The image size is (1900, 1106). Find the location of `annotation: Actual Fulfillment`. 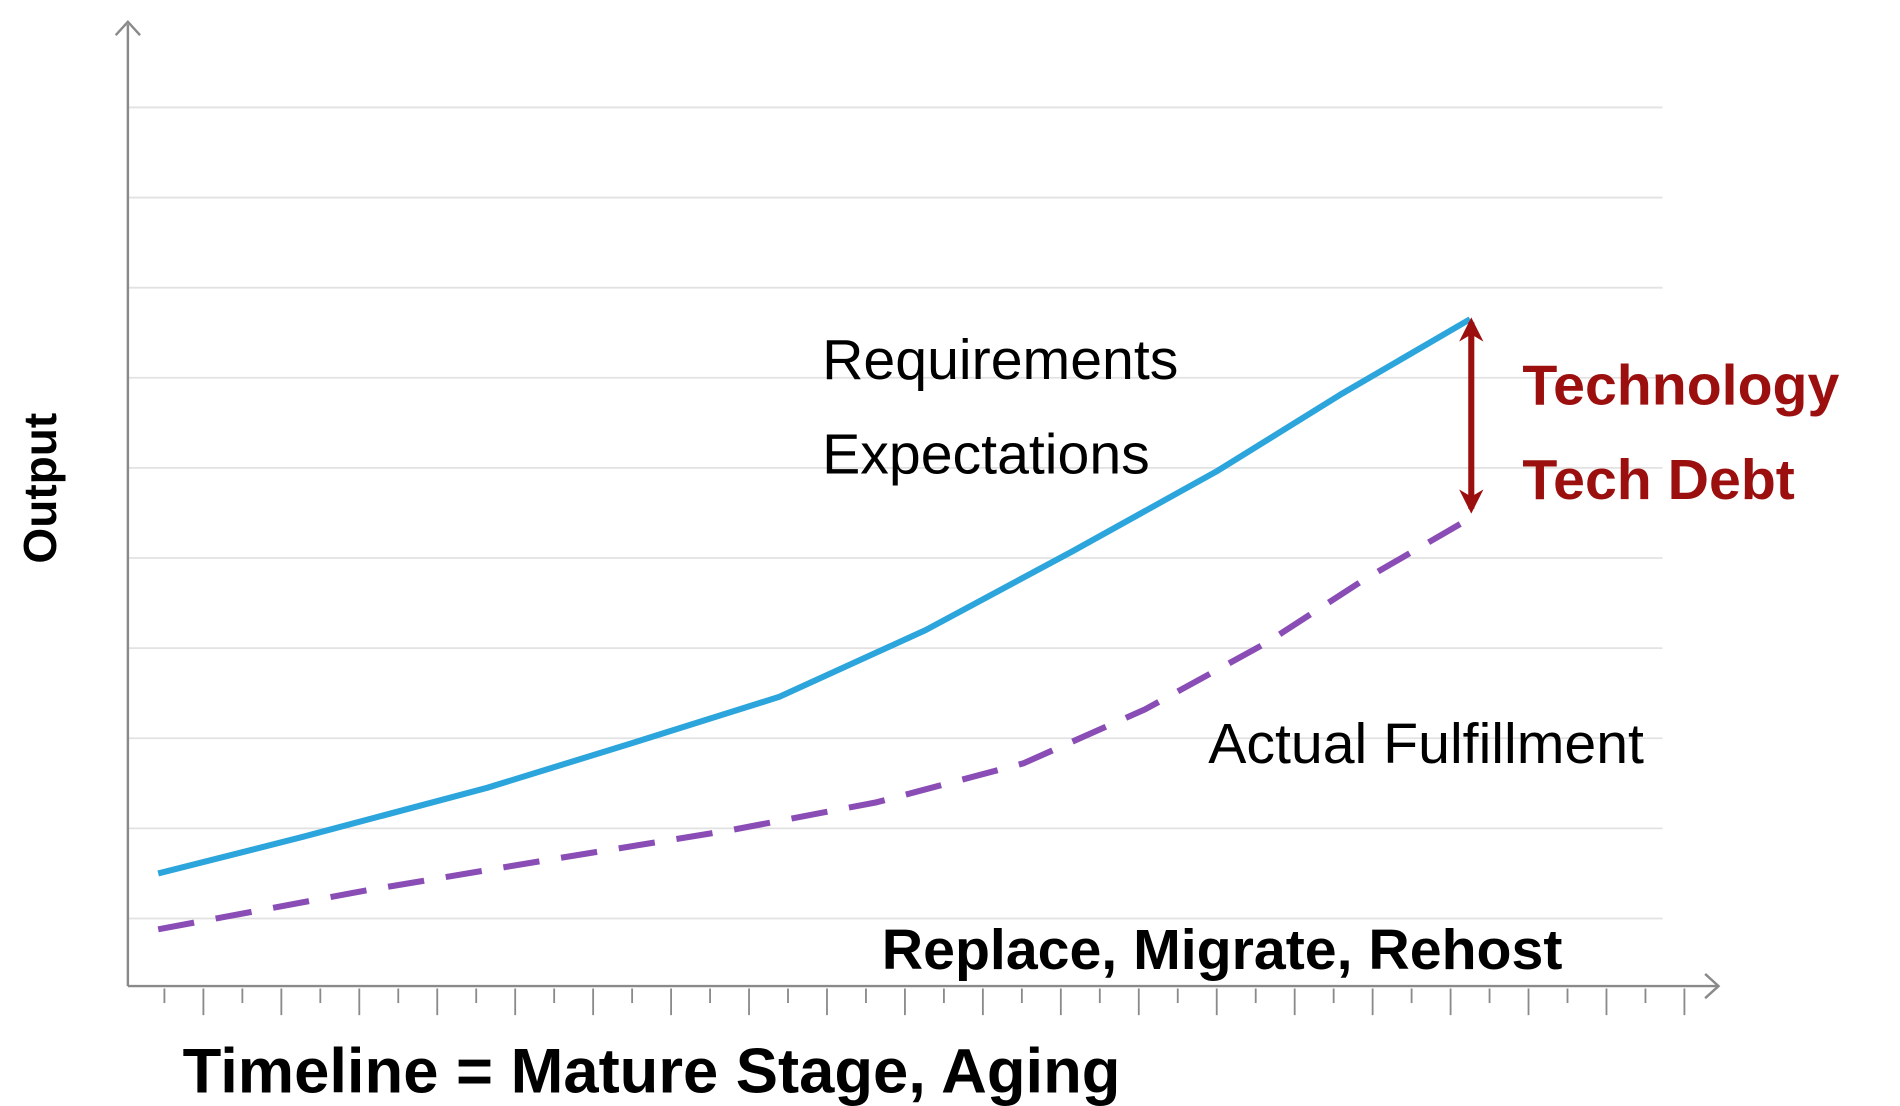

annotation: Actual Fulfillment is located at coordinates (1426, 744).